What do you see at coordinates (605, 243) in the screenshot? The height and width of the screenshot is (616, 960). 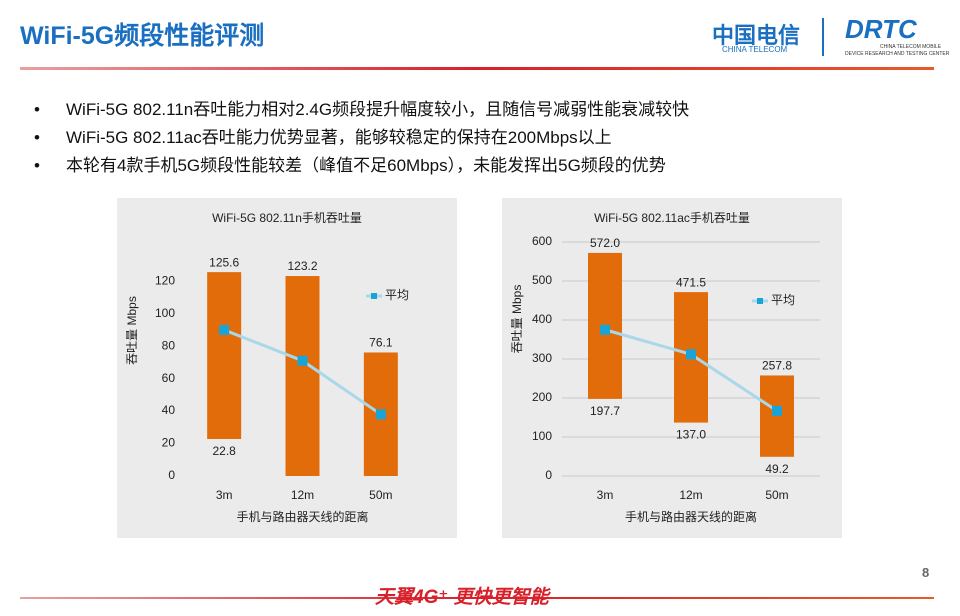 I see `data-label: 572.0` at bounding box center [605, 243].